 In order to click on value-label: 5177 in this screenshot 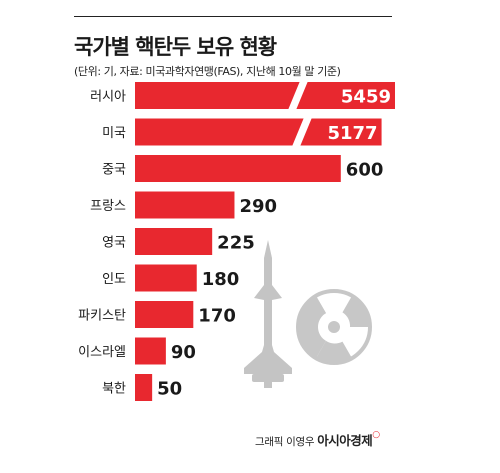, I will do `click(352, 133)`.